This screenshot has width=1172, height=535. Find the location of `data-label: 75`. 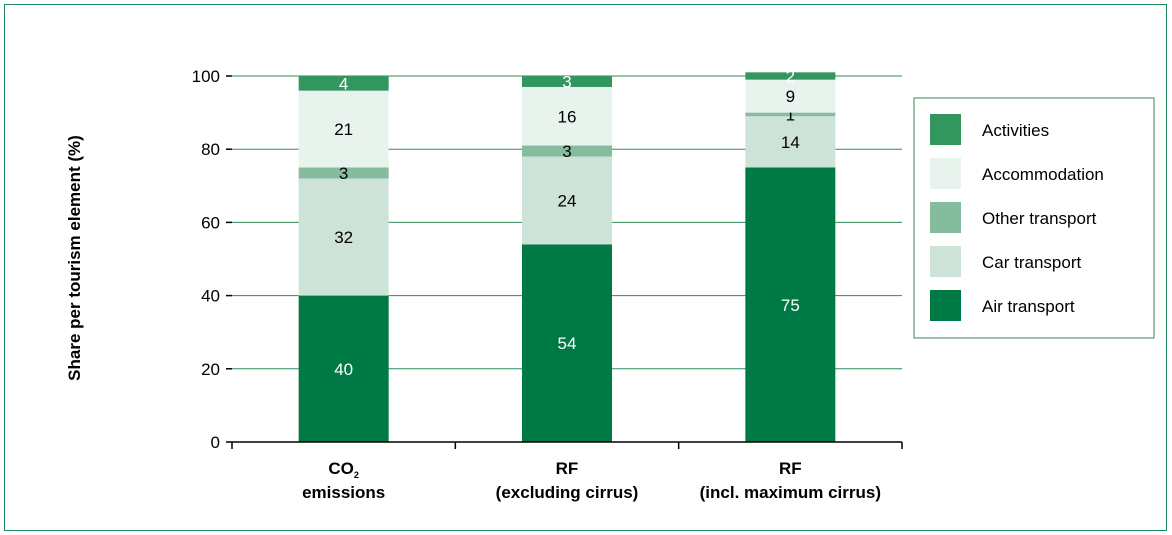

data-label: 75 is located at coordinates (790, 305).